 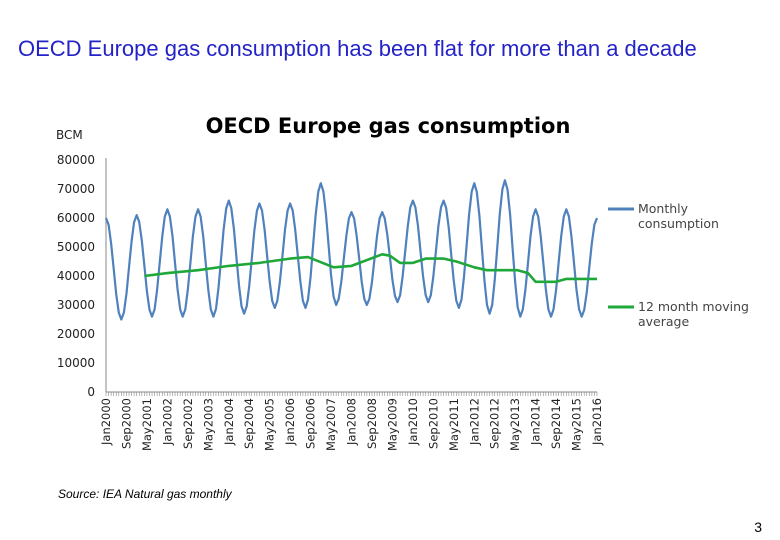 I want to click on chart-title: OECD Europe gas consumption, so click(x=388, y=126).